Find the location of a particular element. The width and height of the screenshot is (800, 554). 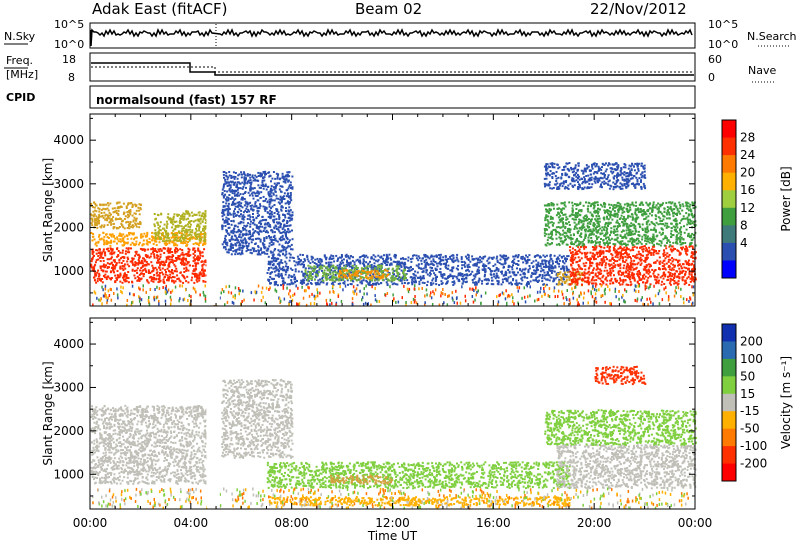

beam-title: Beam 02 is located at coordinates (388, 9).